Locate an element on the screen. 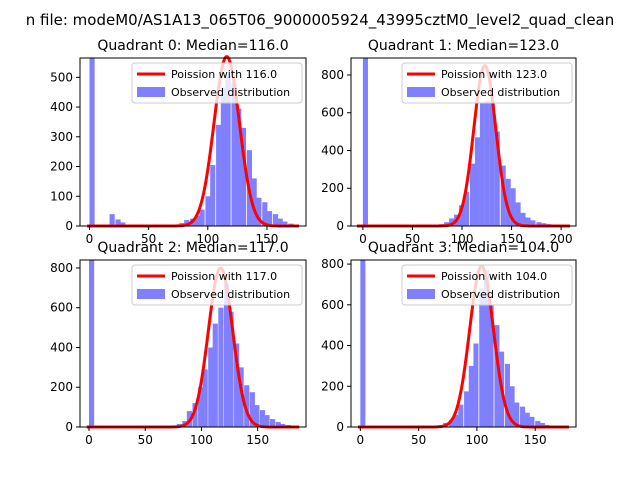 The height and width of the screenshot is (480, 640). quadrant-title: Quadrant 1: Median=123.0 is located at coordinates (463, 46).